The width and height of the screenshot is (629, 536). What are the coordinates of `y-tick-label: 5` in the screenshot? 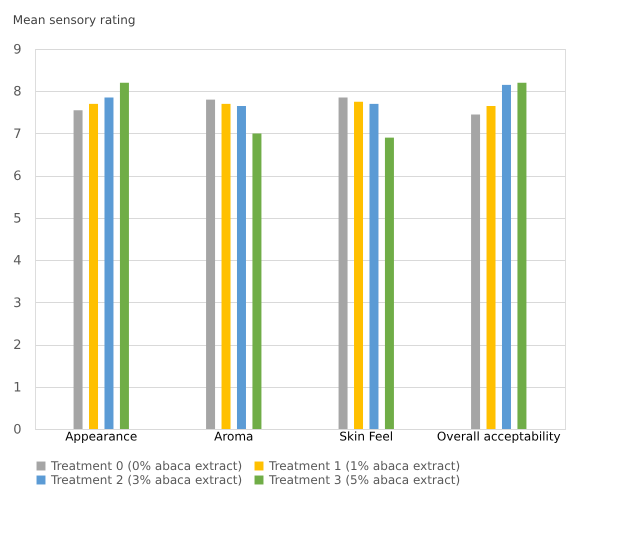 It's located at (17, 218).